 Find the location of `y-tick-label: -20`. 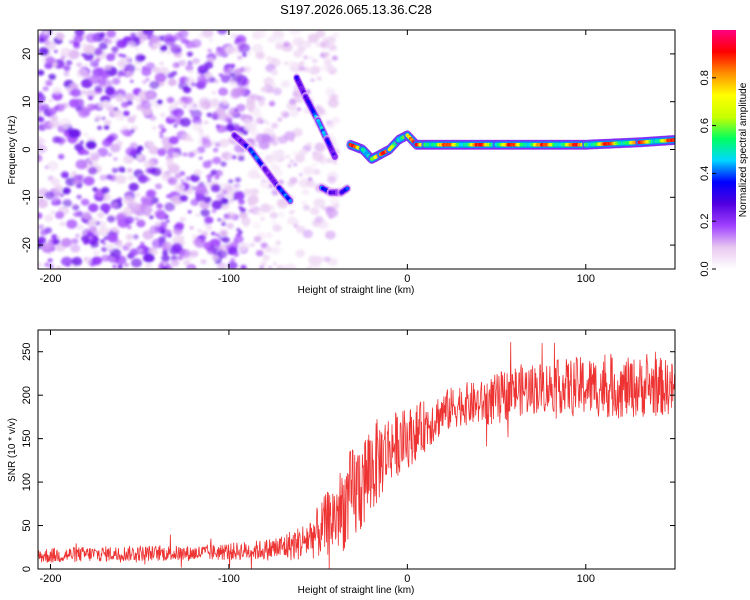

y-tick-label: -20 is located at coordinates (27, 245).